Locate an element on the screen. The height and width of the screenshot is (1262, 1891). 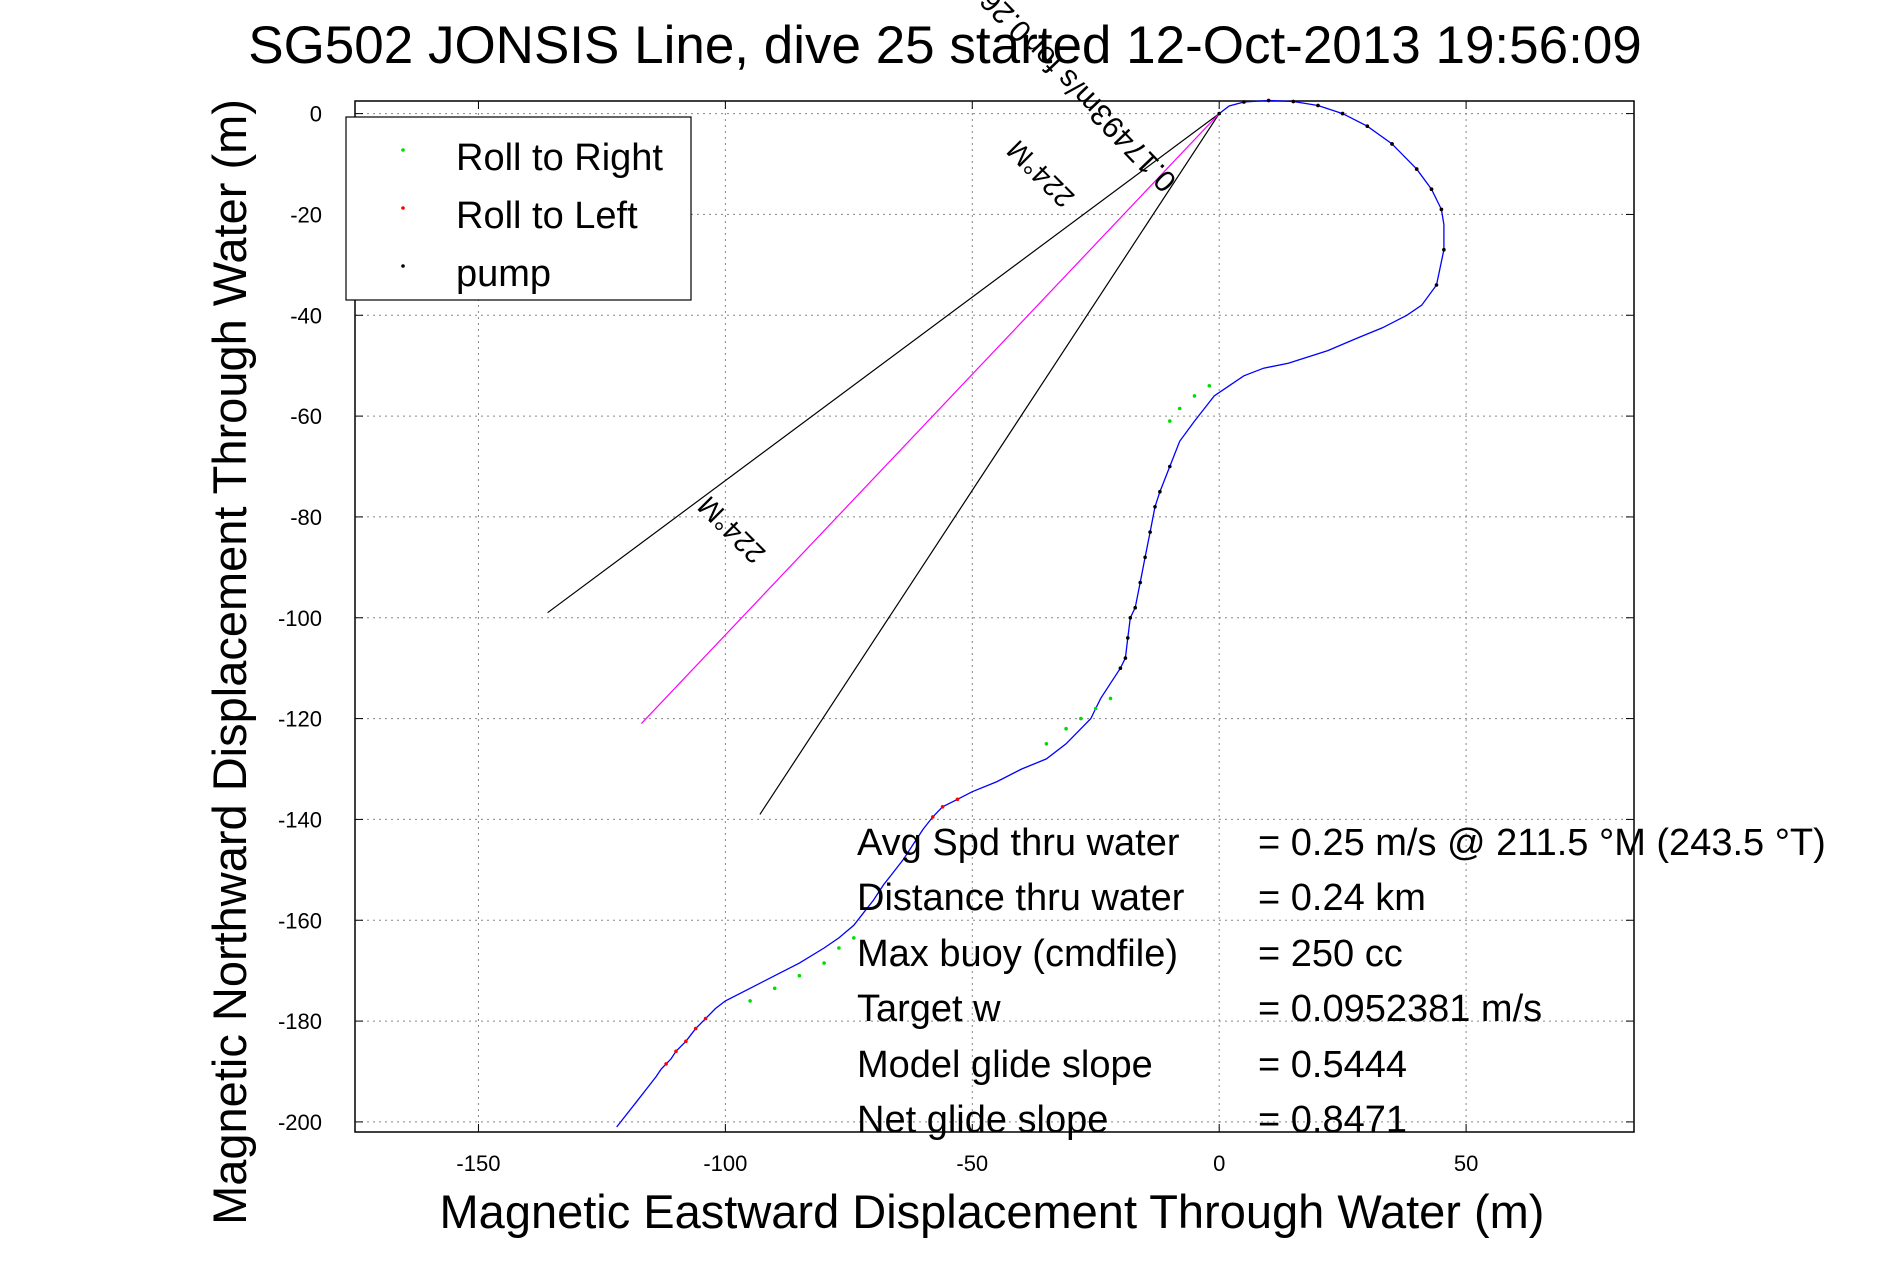
stat-value-distance: = 0.24 km is located at coordinates (1342, 898).